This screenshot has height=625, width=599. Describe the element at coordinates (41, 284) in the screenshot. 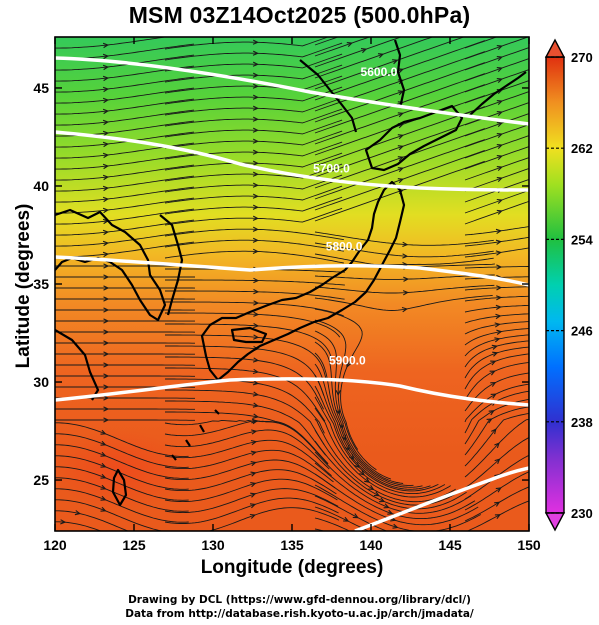

I see `y-tick-label: 35` at that location.